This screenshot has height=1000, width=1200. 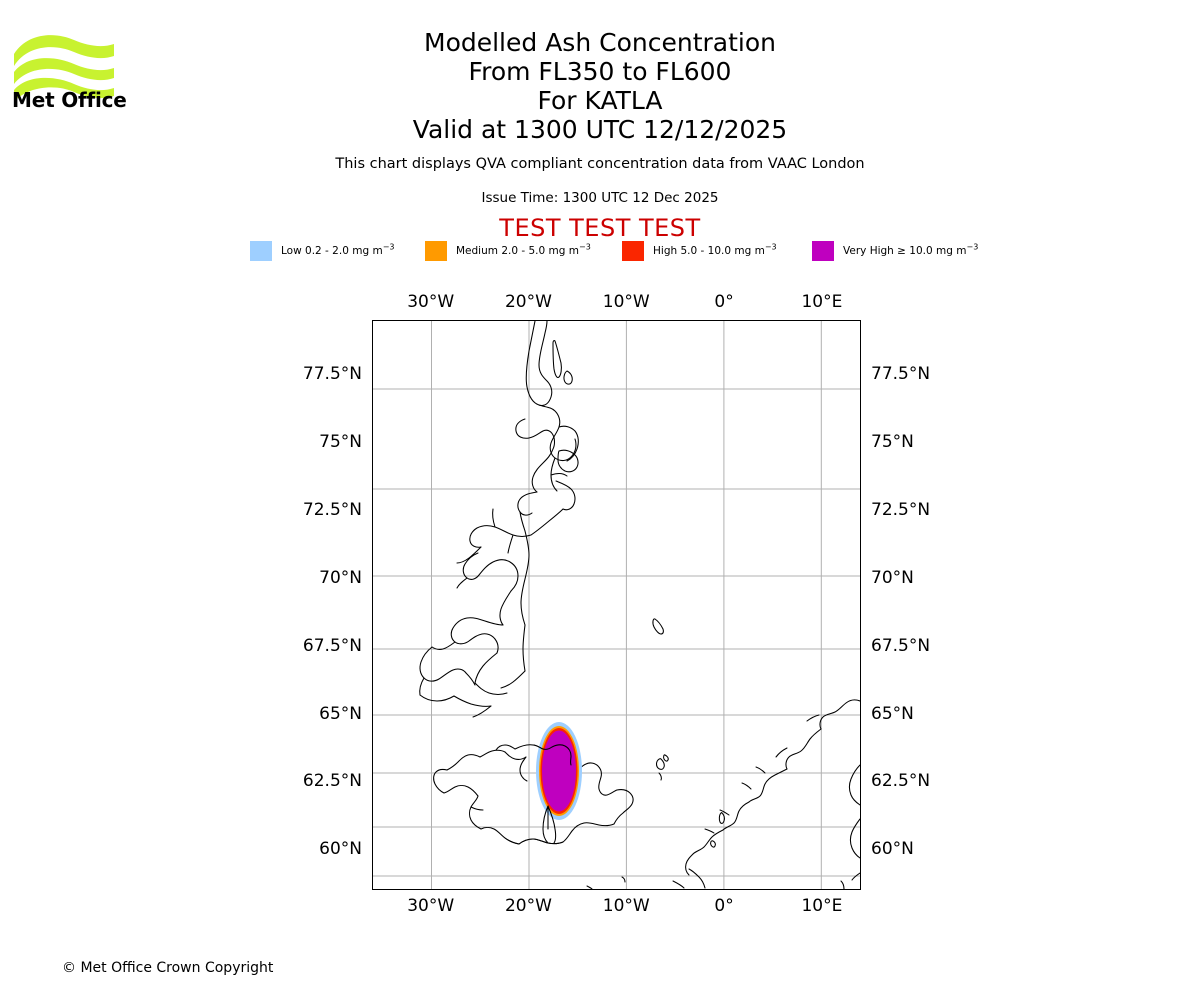 What do you see at coordinates (724, 906) in the screenshot?
I see `lon-tick-bottom-0°: 0°` at bounding box center [724, 906].